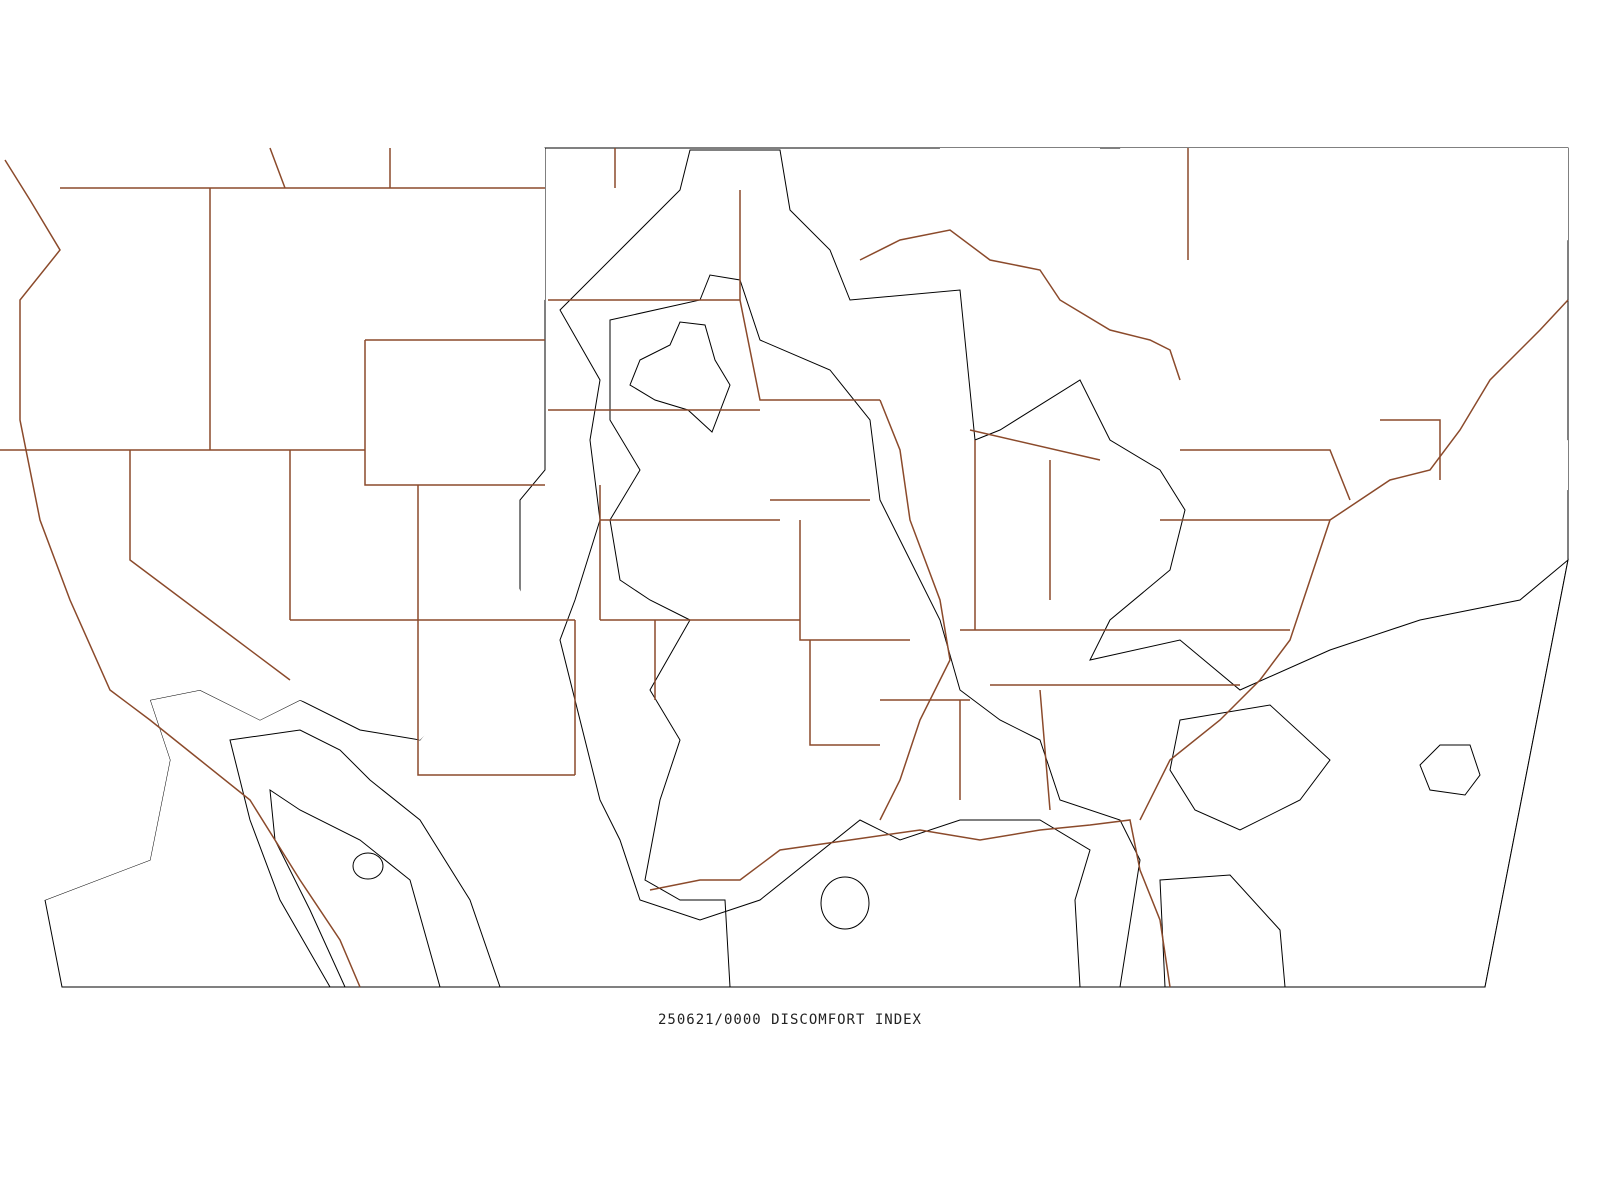 The width and height of the screenshot is (1600, 1200). I want to click on yellow-zone, so click(365, 858).